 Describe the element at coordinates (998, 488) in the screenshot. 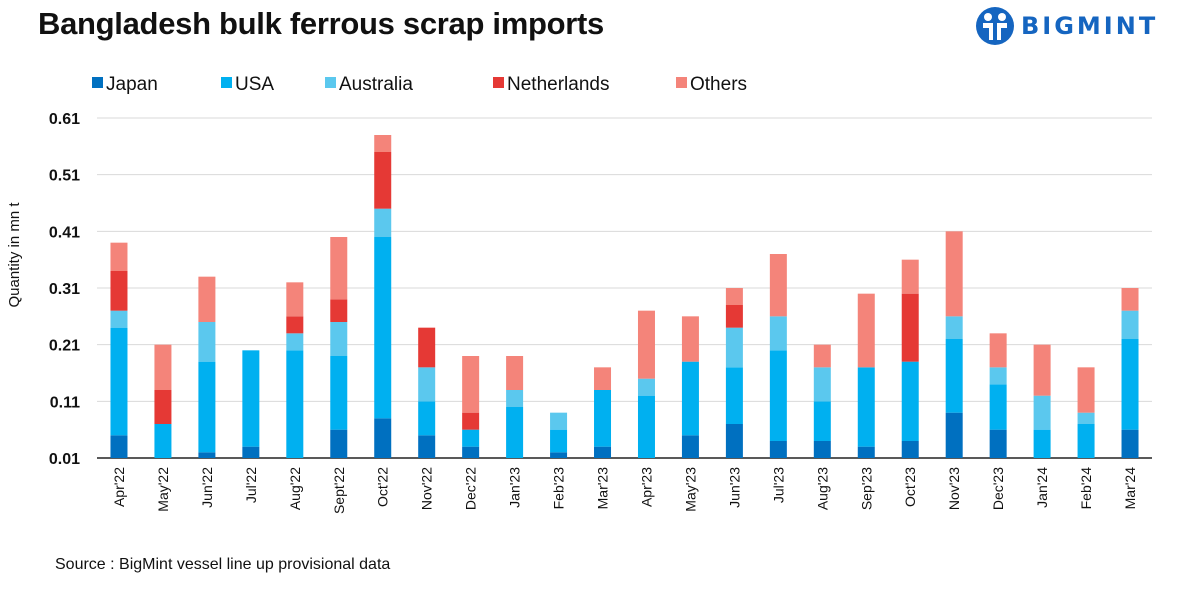

I see `x-tick-label: Dec'23` at that location.